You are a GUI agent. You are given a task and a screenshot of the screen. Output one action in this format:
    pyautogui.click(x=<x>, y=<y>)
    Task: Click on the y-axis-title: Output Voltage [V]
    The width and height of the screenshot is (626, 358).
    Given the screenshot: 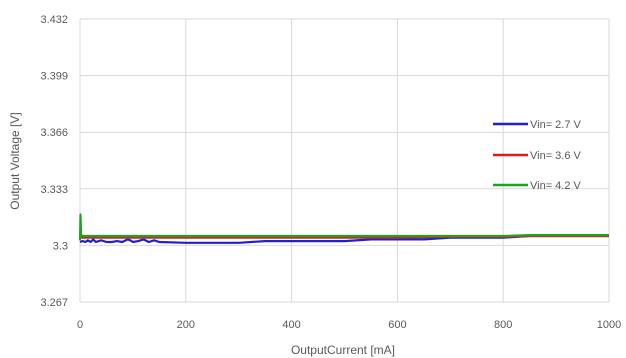 What is the action you would take?
    pyautogui.click(x=15, y=160)
    